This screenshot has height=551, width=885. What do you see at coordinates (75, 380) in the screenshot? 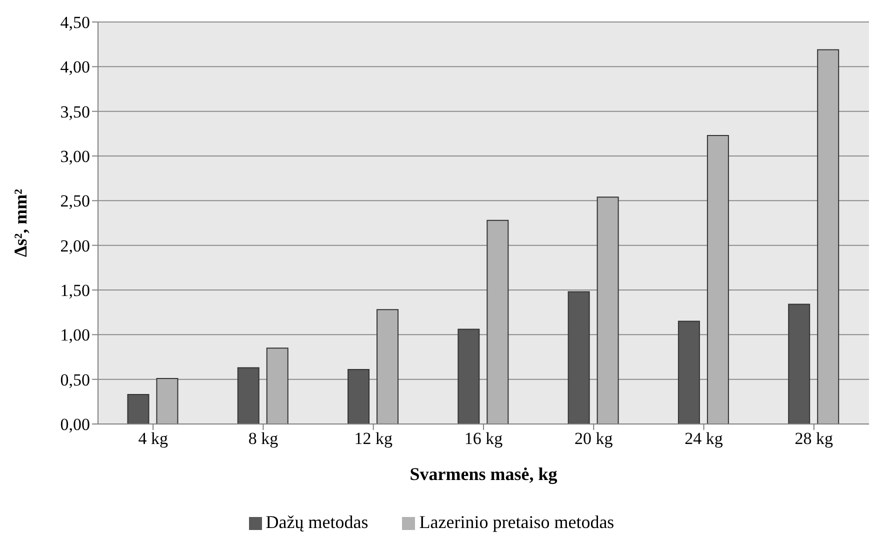
I see `y-tick-label: 0,50` at bounding box center [75, 380].